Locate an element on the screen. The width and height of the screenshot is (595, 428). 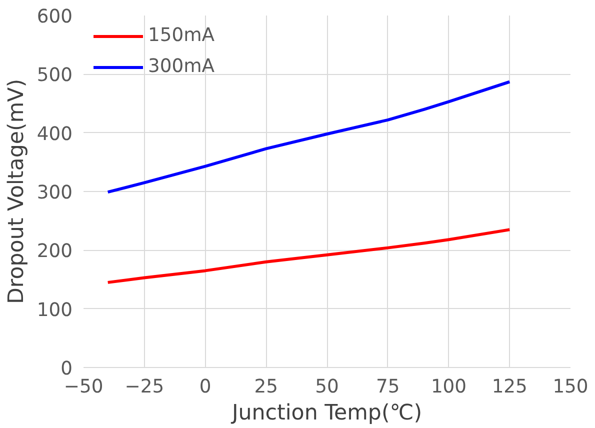
y-tick-label: 400 is located at coordinates (54, 134).